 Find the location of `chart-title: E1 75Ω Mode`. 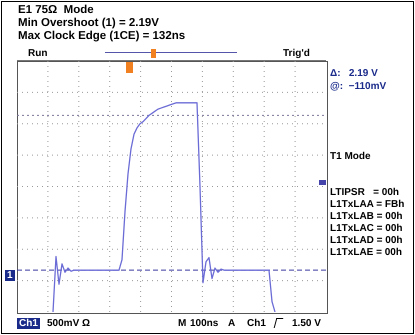

chart-title: E1 75Ω Mode is located at coordinates (56, 10).